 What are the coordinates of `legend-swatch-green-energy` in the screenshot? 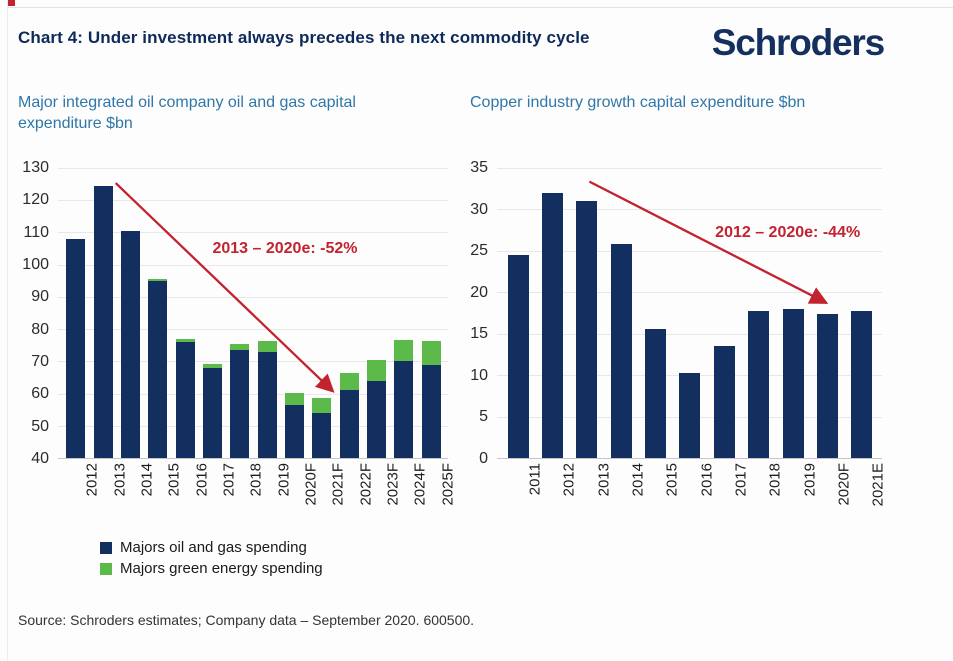 It's located at (106, 568).